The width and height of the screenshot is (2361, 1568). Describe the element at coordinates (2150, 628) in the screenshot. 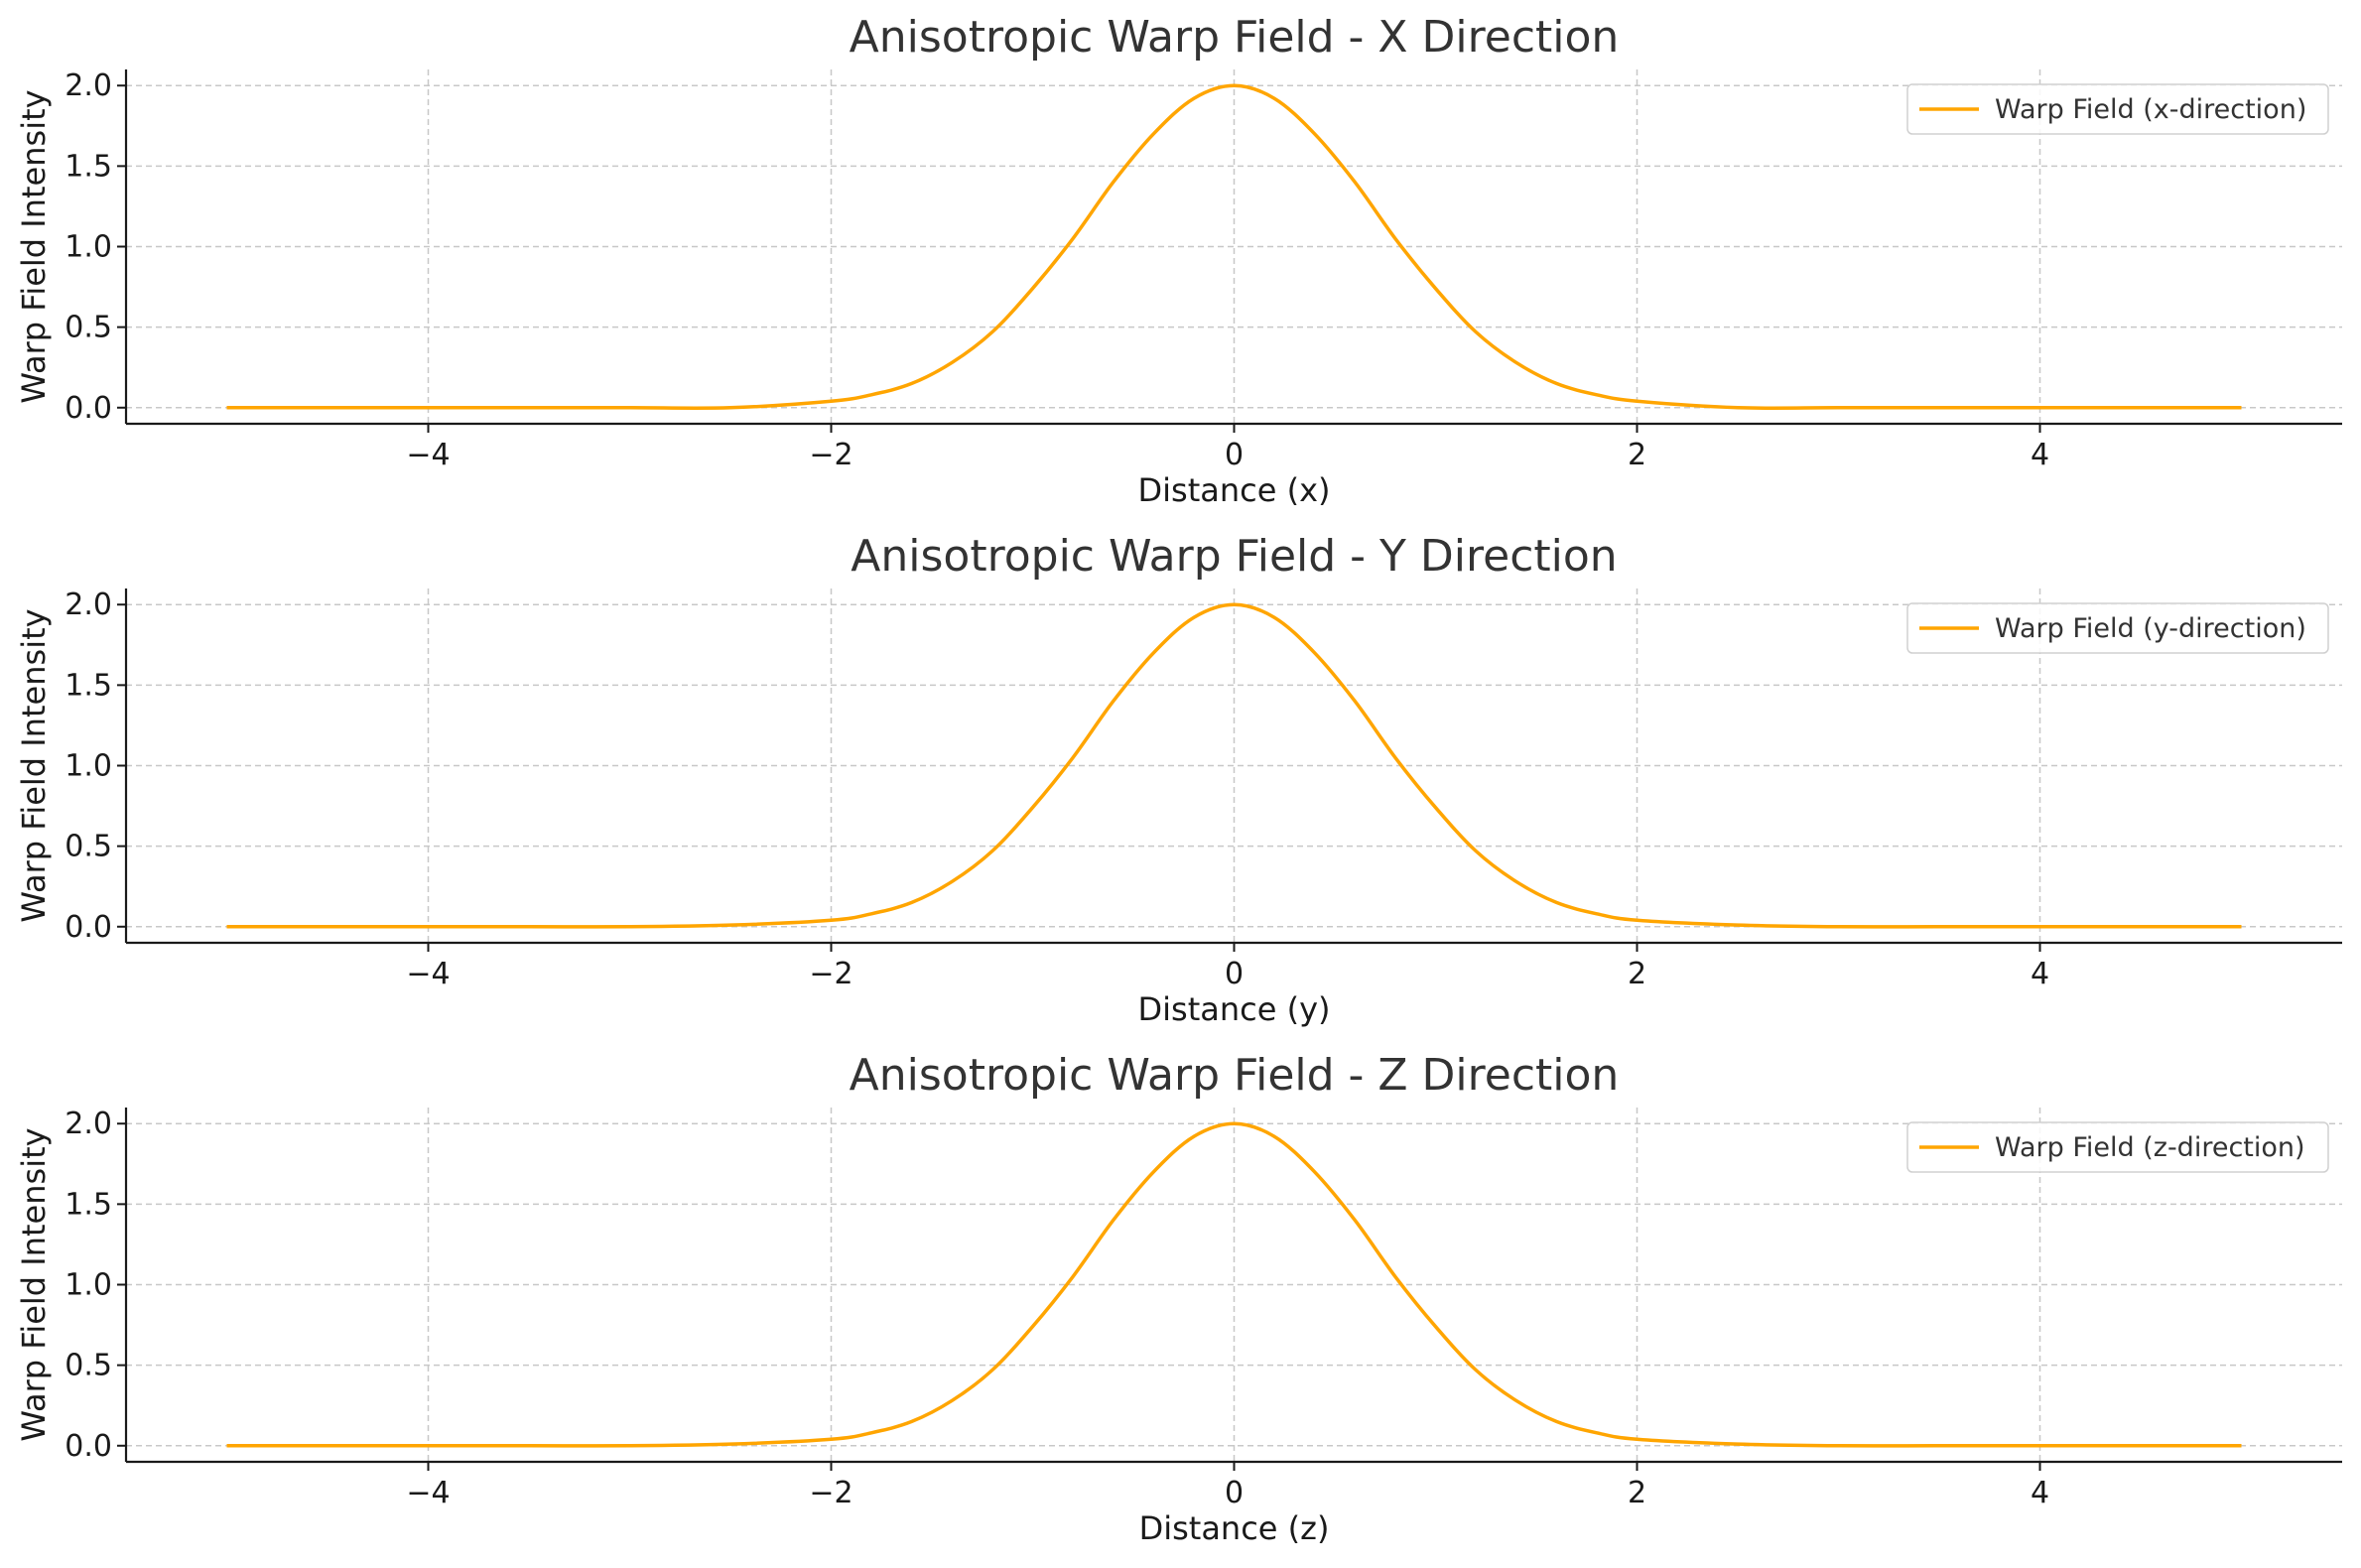

I see `legend-label: Warp Field (y-direction)` at that location.